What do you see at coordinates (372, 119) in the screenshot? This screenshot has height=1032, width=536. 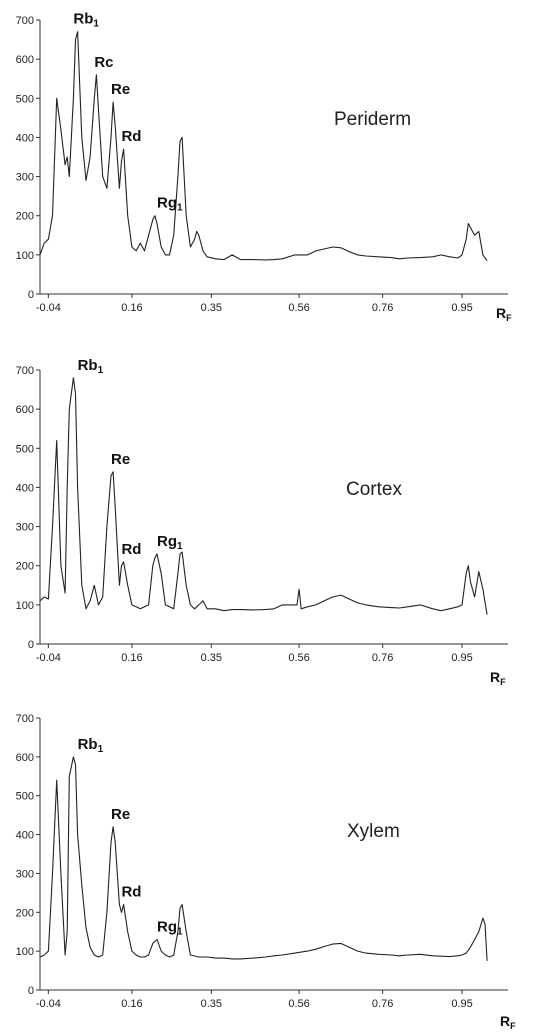 I see `chart-title: Periderm` at bounding box center [372, 119].